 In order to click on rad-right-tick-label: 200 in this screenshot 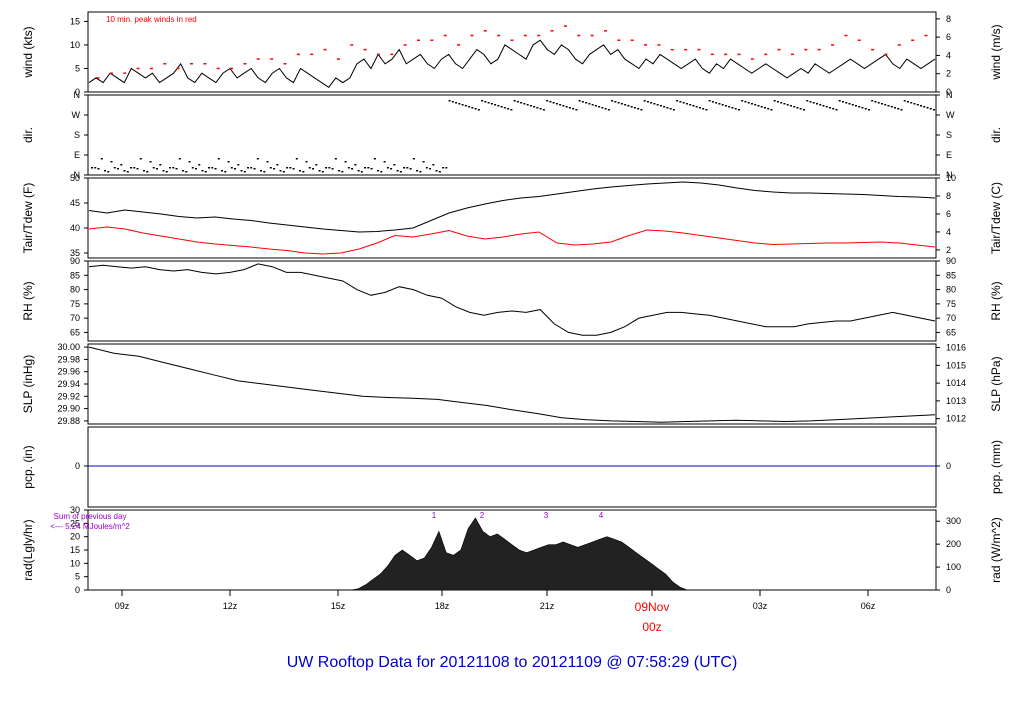, I will do `click(953, 544)`.